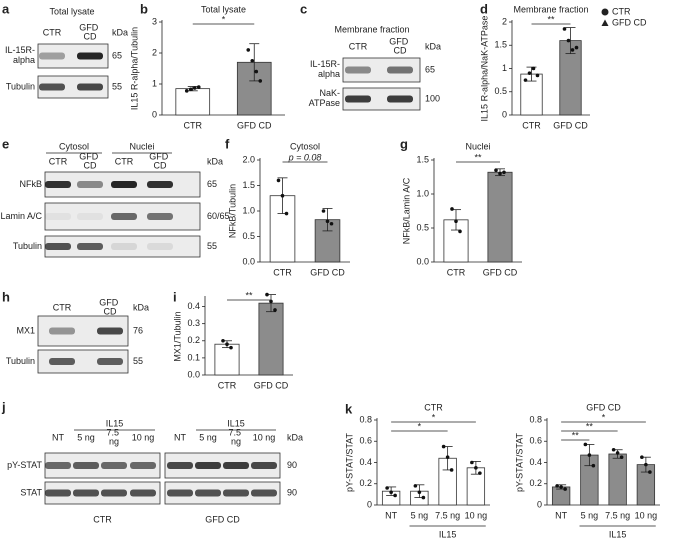  What do you see at coordinates (193, 357) in the screenshot?
I see `y-tick-label: 0.1` at bounding box center [193, 357].